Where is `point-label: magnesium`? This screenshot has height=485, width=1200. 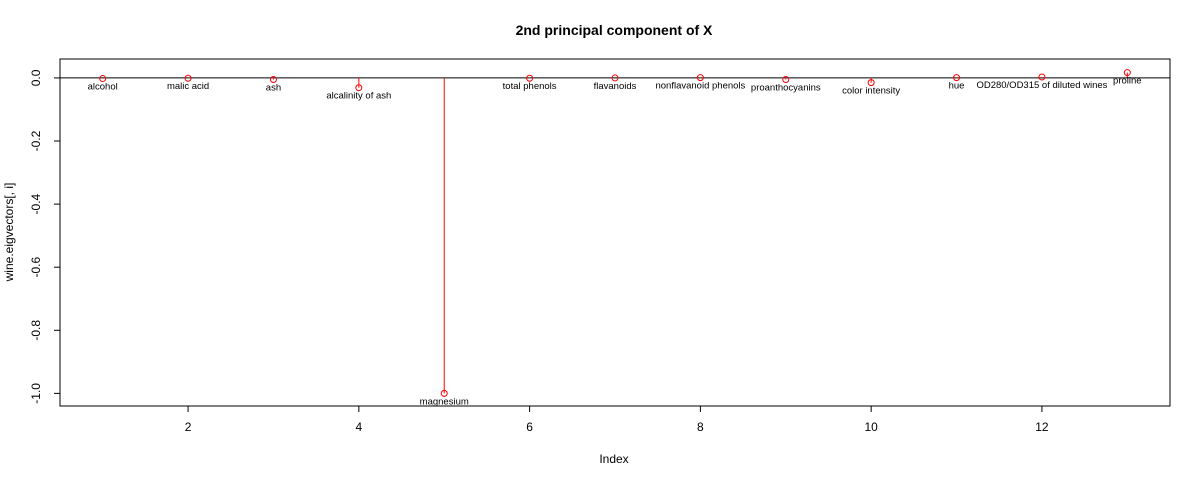
point-label: magnesium is located at coordinates (444, 401).